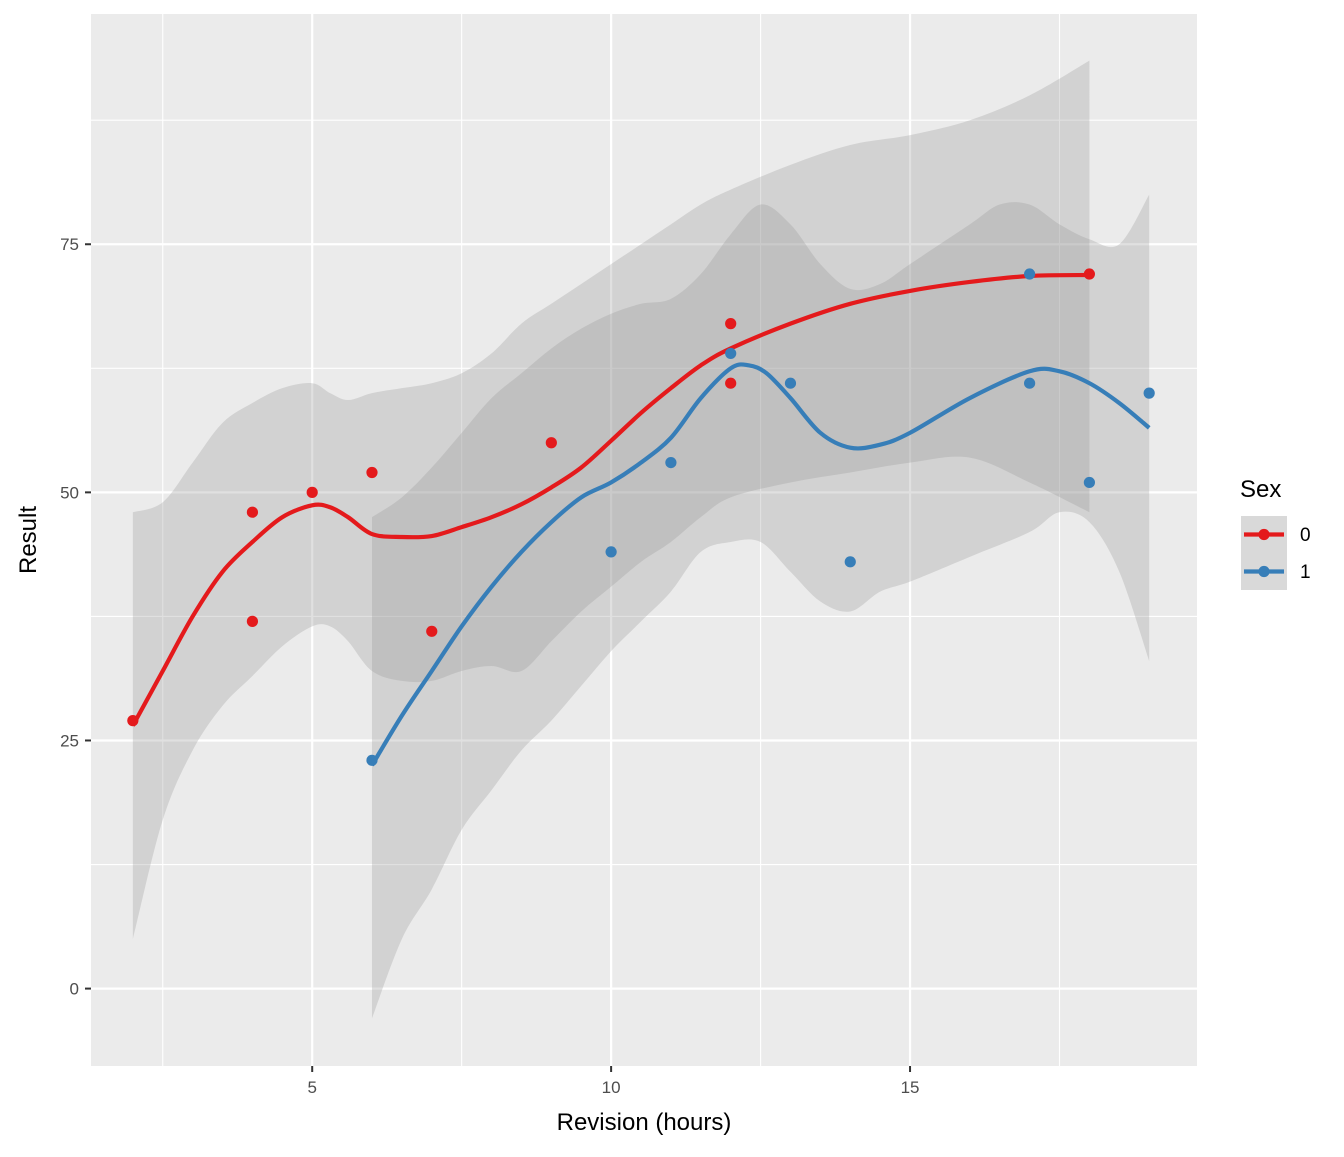  Describe the element at coordinates (28, 540) in the screenshot. I see `y-axis-title: Result` at that location.